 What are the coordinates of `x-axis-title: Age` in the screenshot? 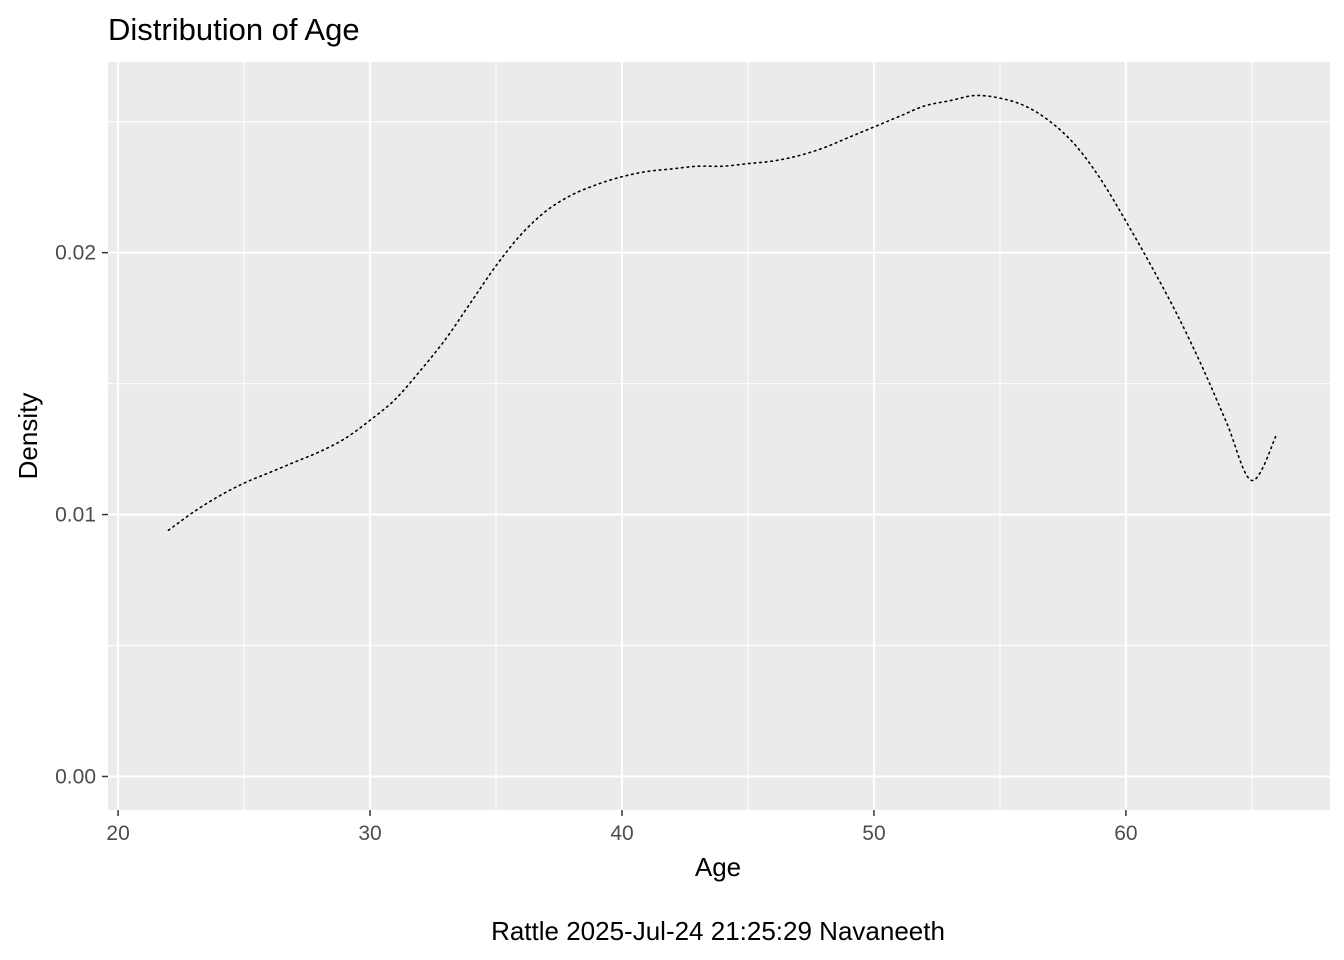 It's located at (718, 867).